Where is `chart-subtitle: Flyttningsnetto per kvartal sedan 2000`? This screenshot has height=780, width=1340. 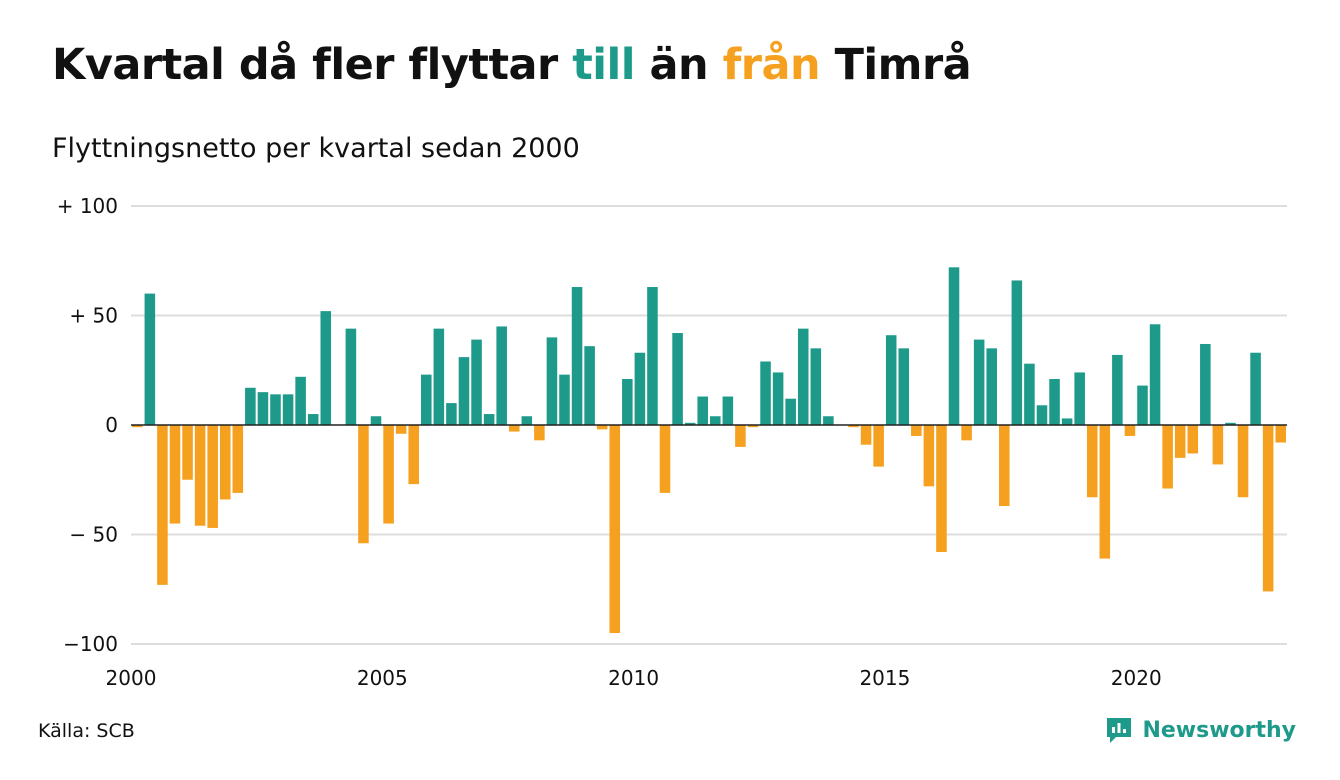
chart-subtitle: Flyttningsnetto per kvartal sedan 2000 is located at coordinates (316, 148).